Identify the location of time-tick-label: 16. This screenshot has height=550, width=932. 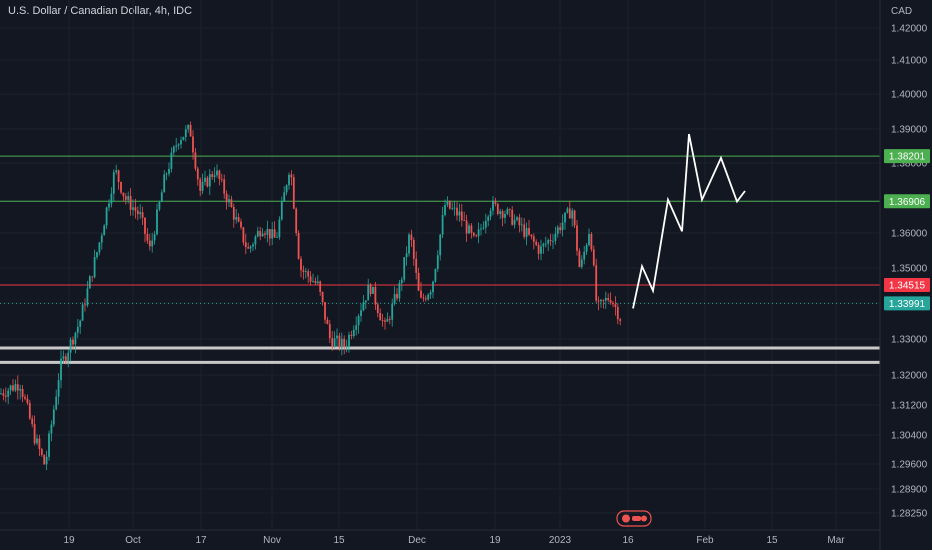
(628, 540).